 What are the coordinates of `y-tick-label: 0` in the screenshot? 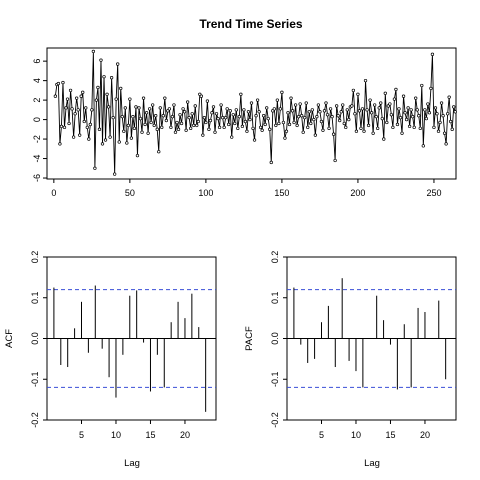 It's located at (37, 119).